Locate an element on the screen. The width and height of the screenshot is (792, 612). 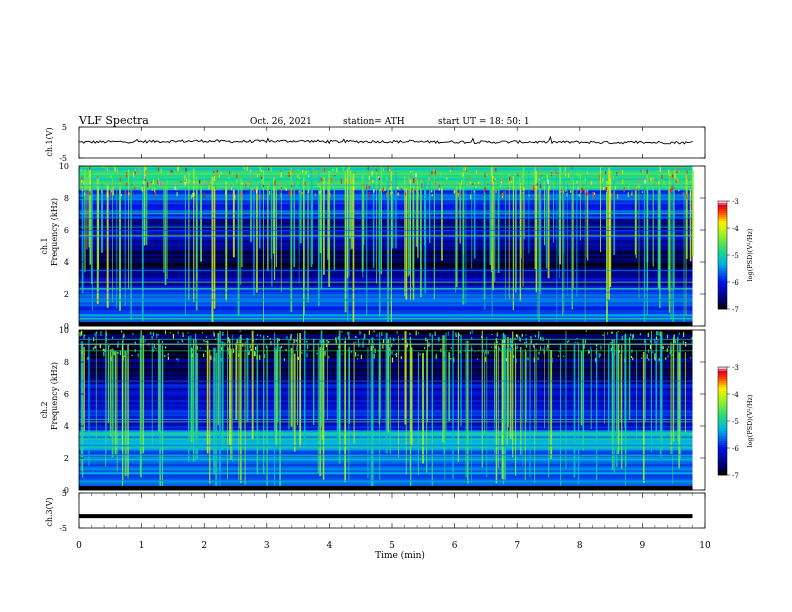
spectrogram-tone is located at coordinates (386, 422).